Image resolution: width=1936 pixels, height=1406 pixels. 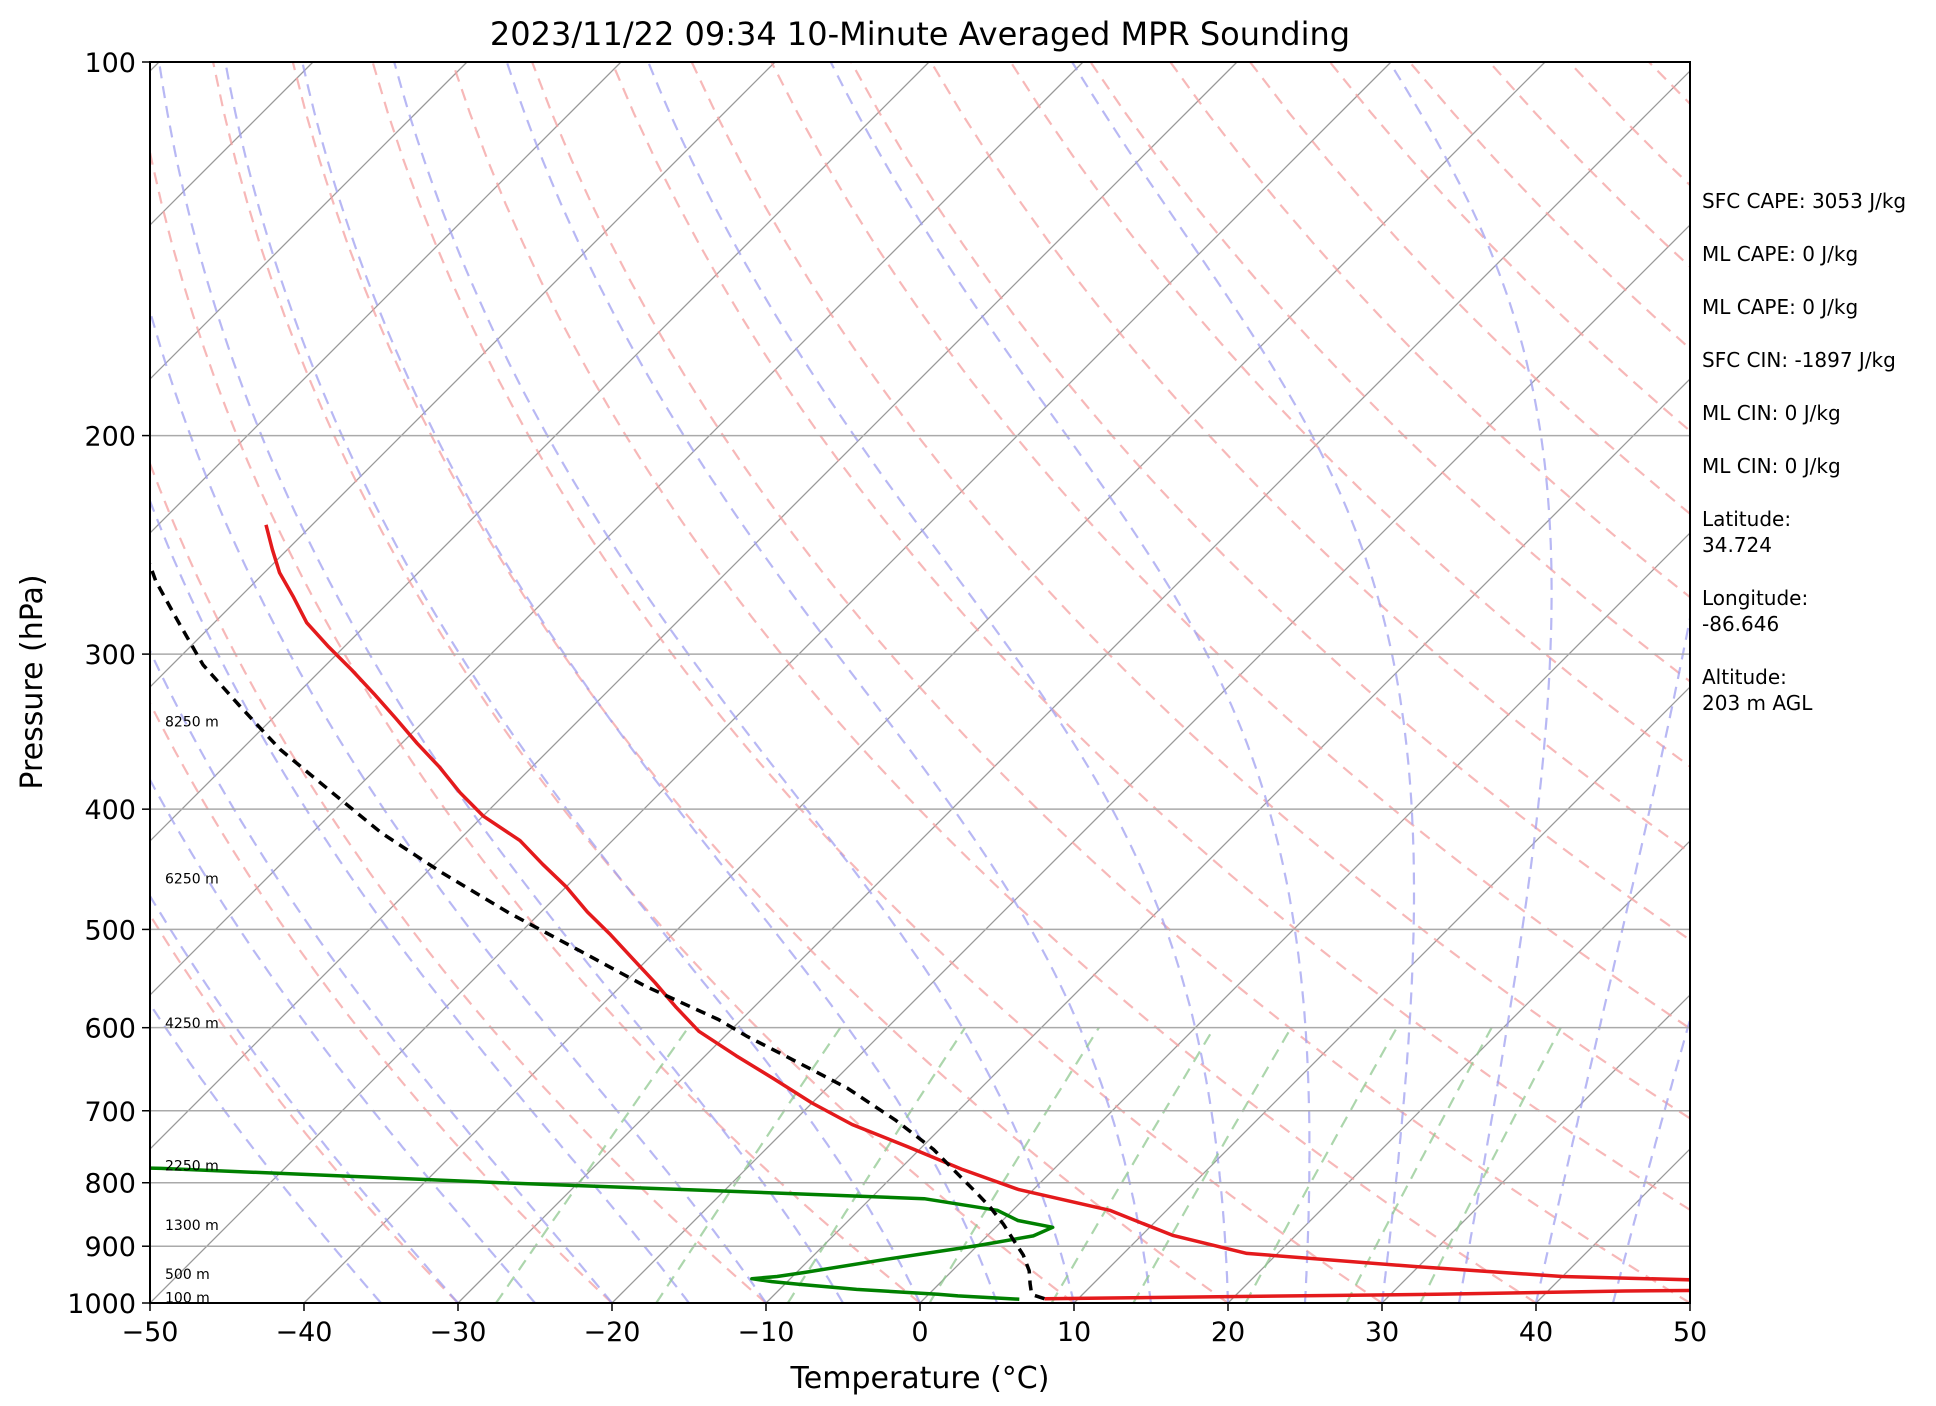 What do you see at coordinates (192, 880) in the screenshot?
I see `height-label: 6250 m` at bounding box center [192, 880].